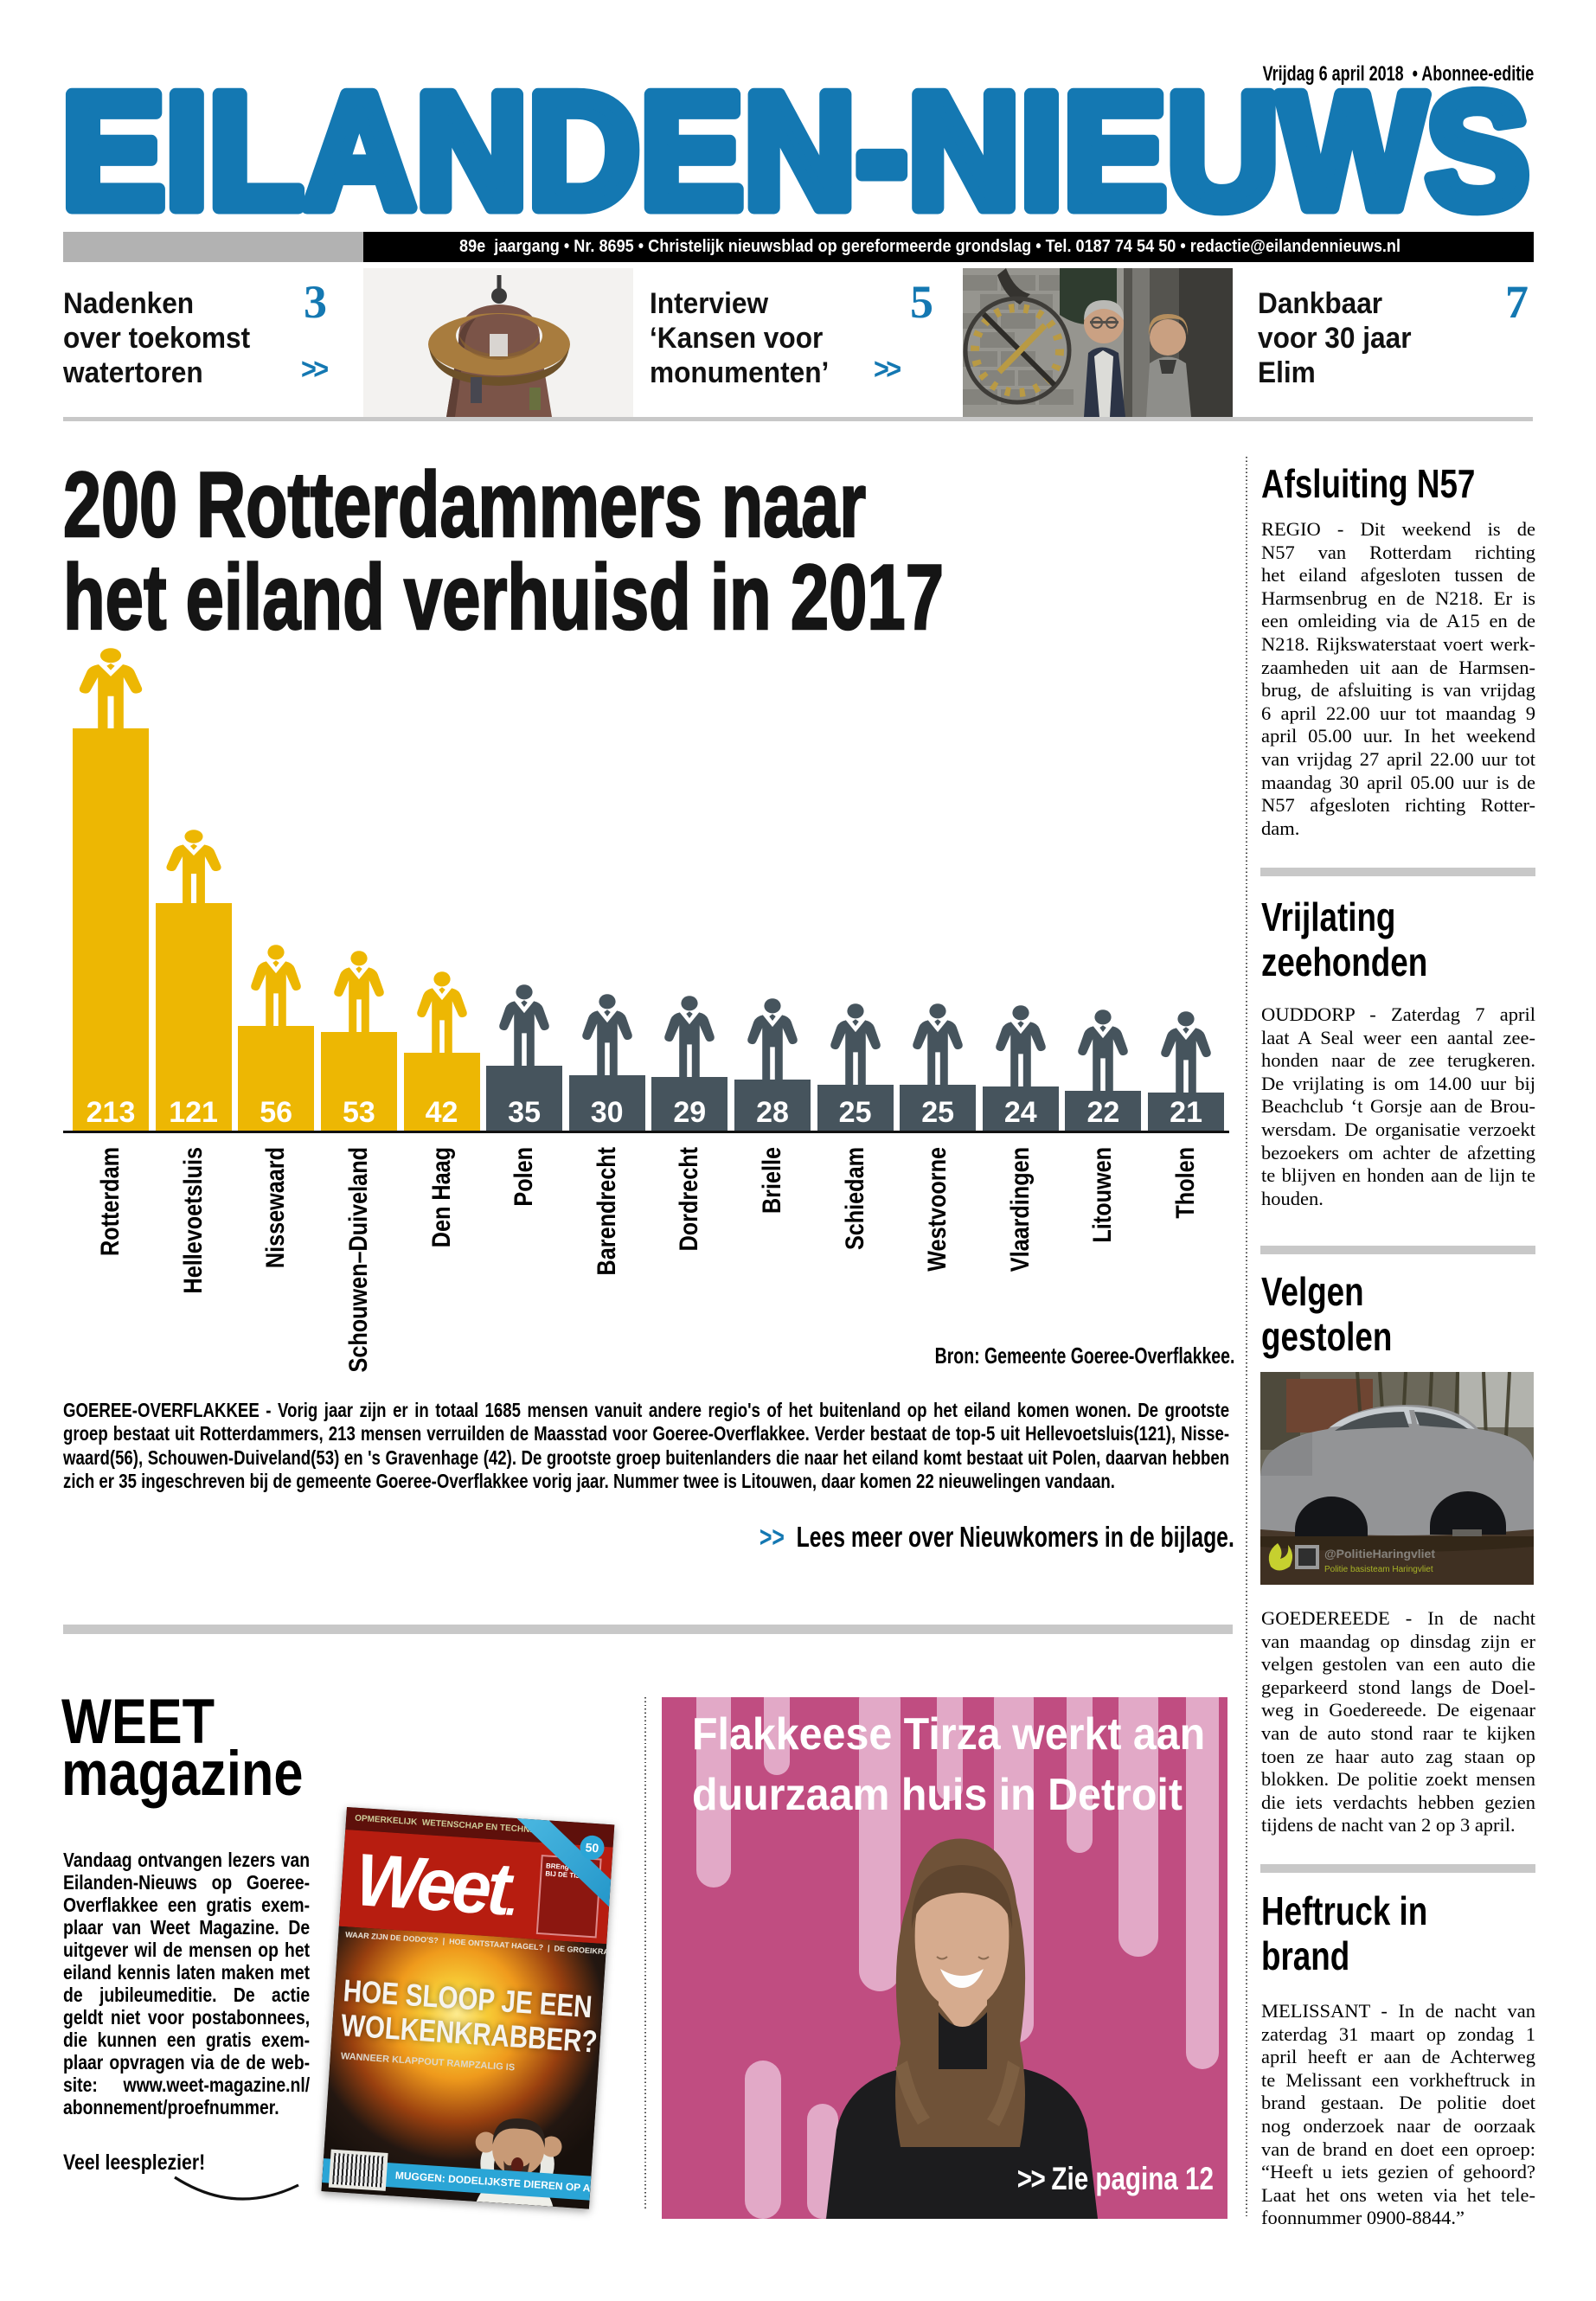  I want to click on svg-text: @PolitieHaringvliet, so click(1379, 1554).